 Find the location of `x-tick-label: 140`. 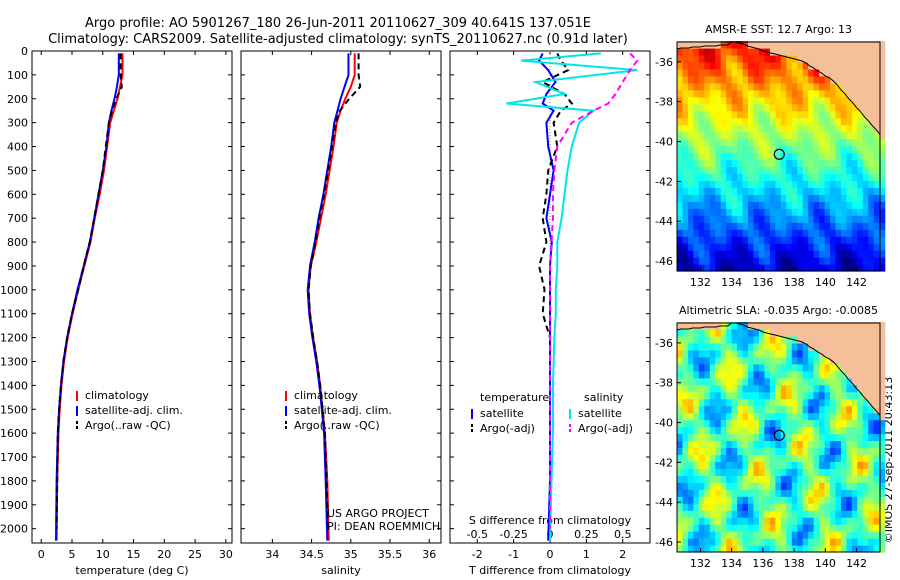

x-tick-label: 140 is located at coordinates (825, 563).